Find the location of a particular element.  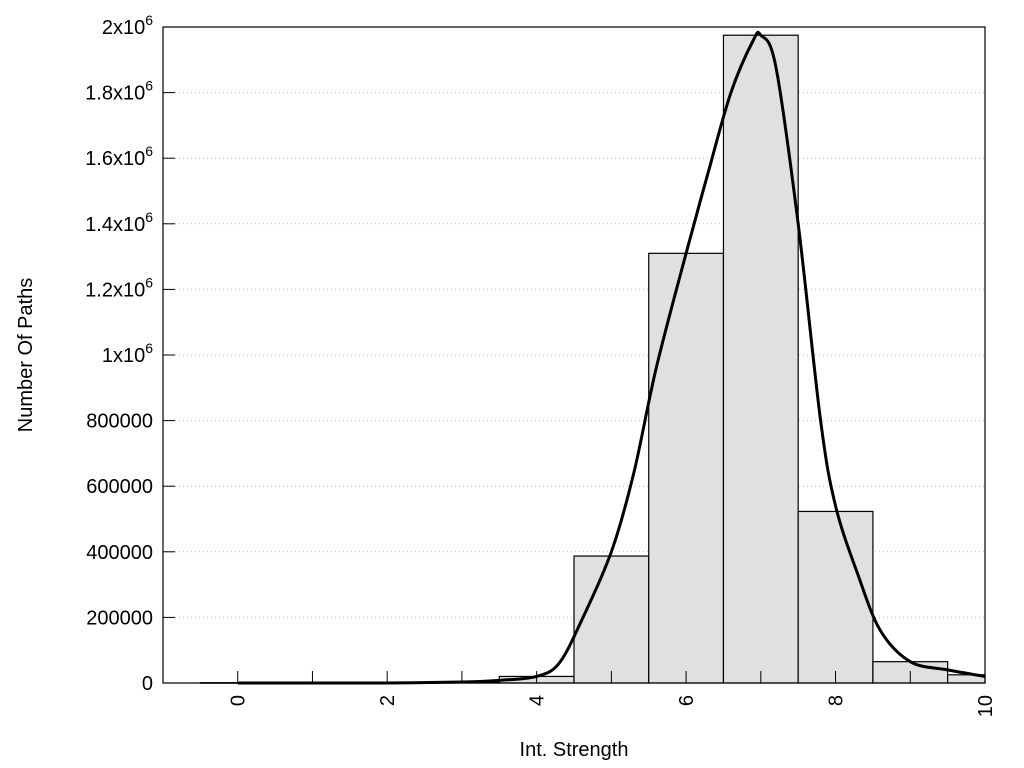

y-tick-label: 1.8x10⁶ is located at coordinates (119, 91).